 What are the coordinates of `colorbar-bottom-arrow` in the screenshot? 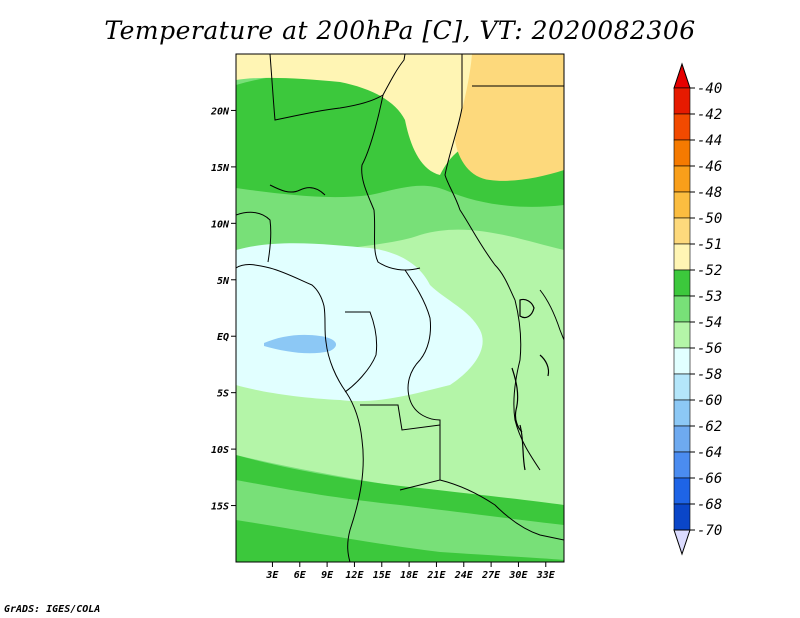 It's located at (682, 542).